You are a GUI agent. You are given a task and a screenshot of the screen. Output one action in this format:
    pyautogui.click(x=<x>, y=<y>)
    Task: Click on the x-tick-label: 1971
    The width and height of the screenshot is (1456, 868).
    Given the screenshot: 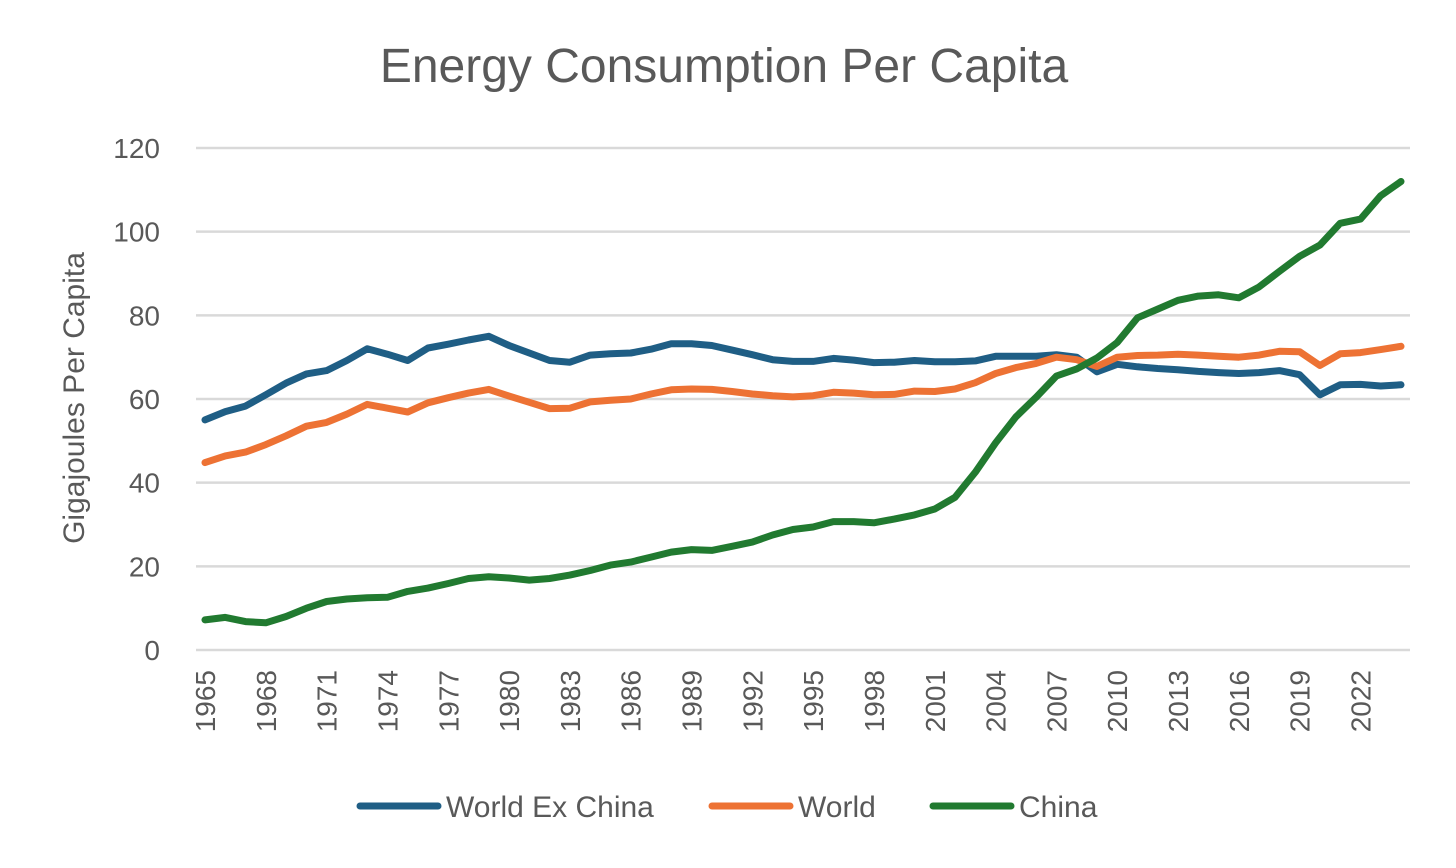 What is the action you would take?
    pyautogui.click(x=327, y=701)
    